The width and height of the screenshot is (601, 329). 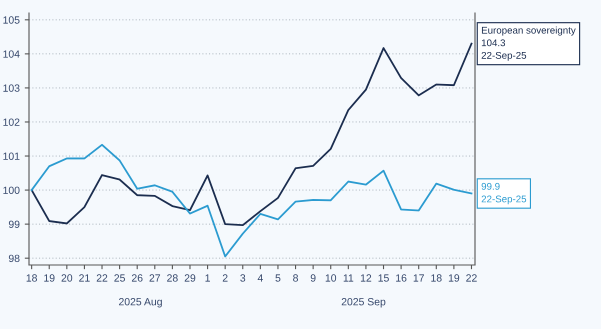 What do you see at coordinates (155, 278) in the screenshot?
I see `x-tick-label: 27` at bounding box center [155, 278].